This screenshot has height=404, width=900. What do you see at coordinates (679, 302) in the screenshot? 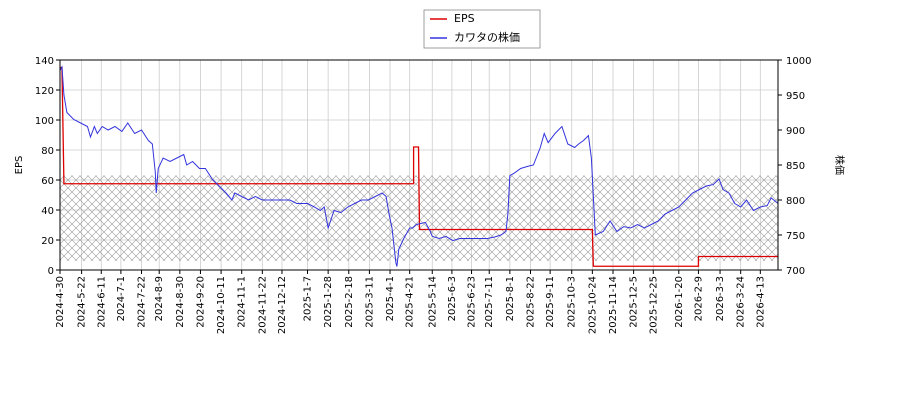
I see `x-tick-label: 2026-1-20` at bounding box center [679, 302].